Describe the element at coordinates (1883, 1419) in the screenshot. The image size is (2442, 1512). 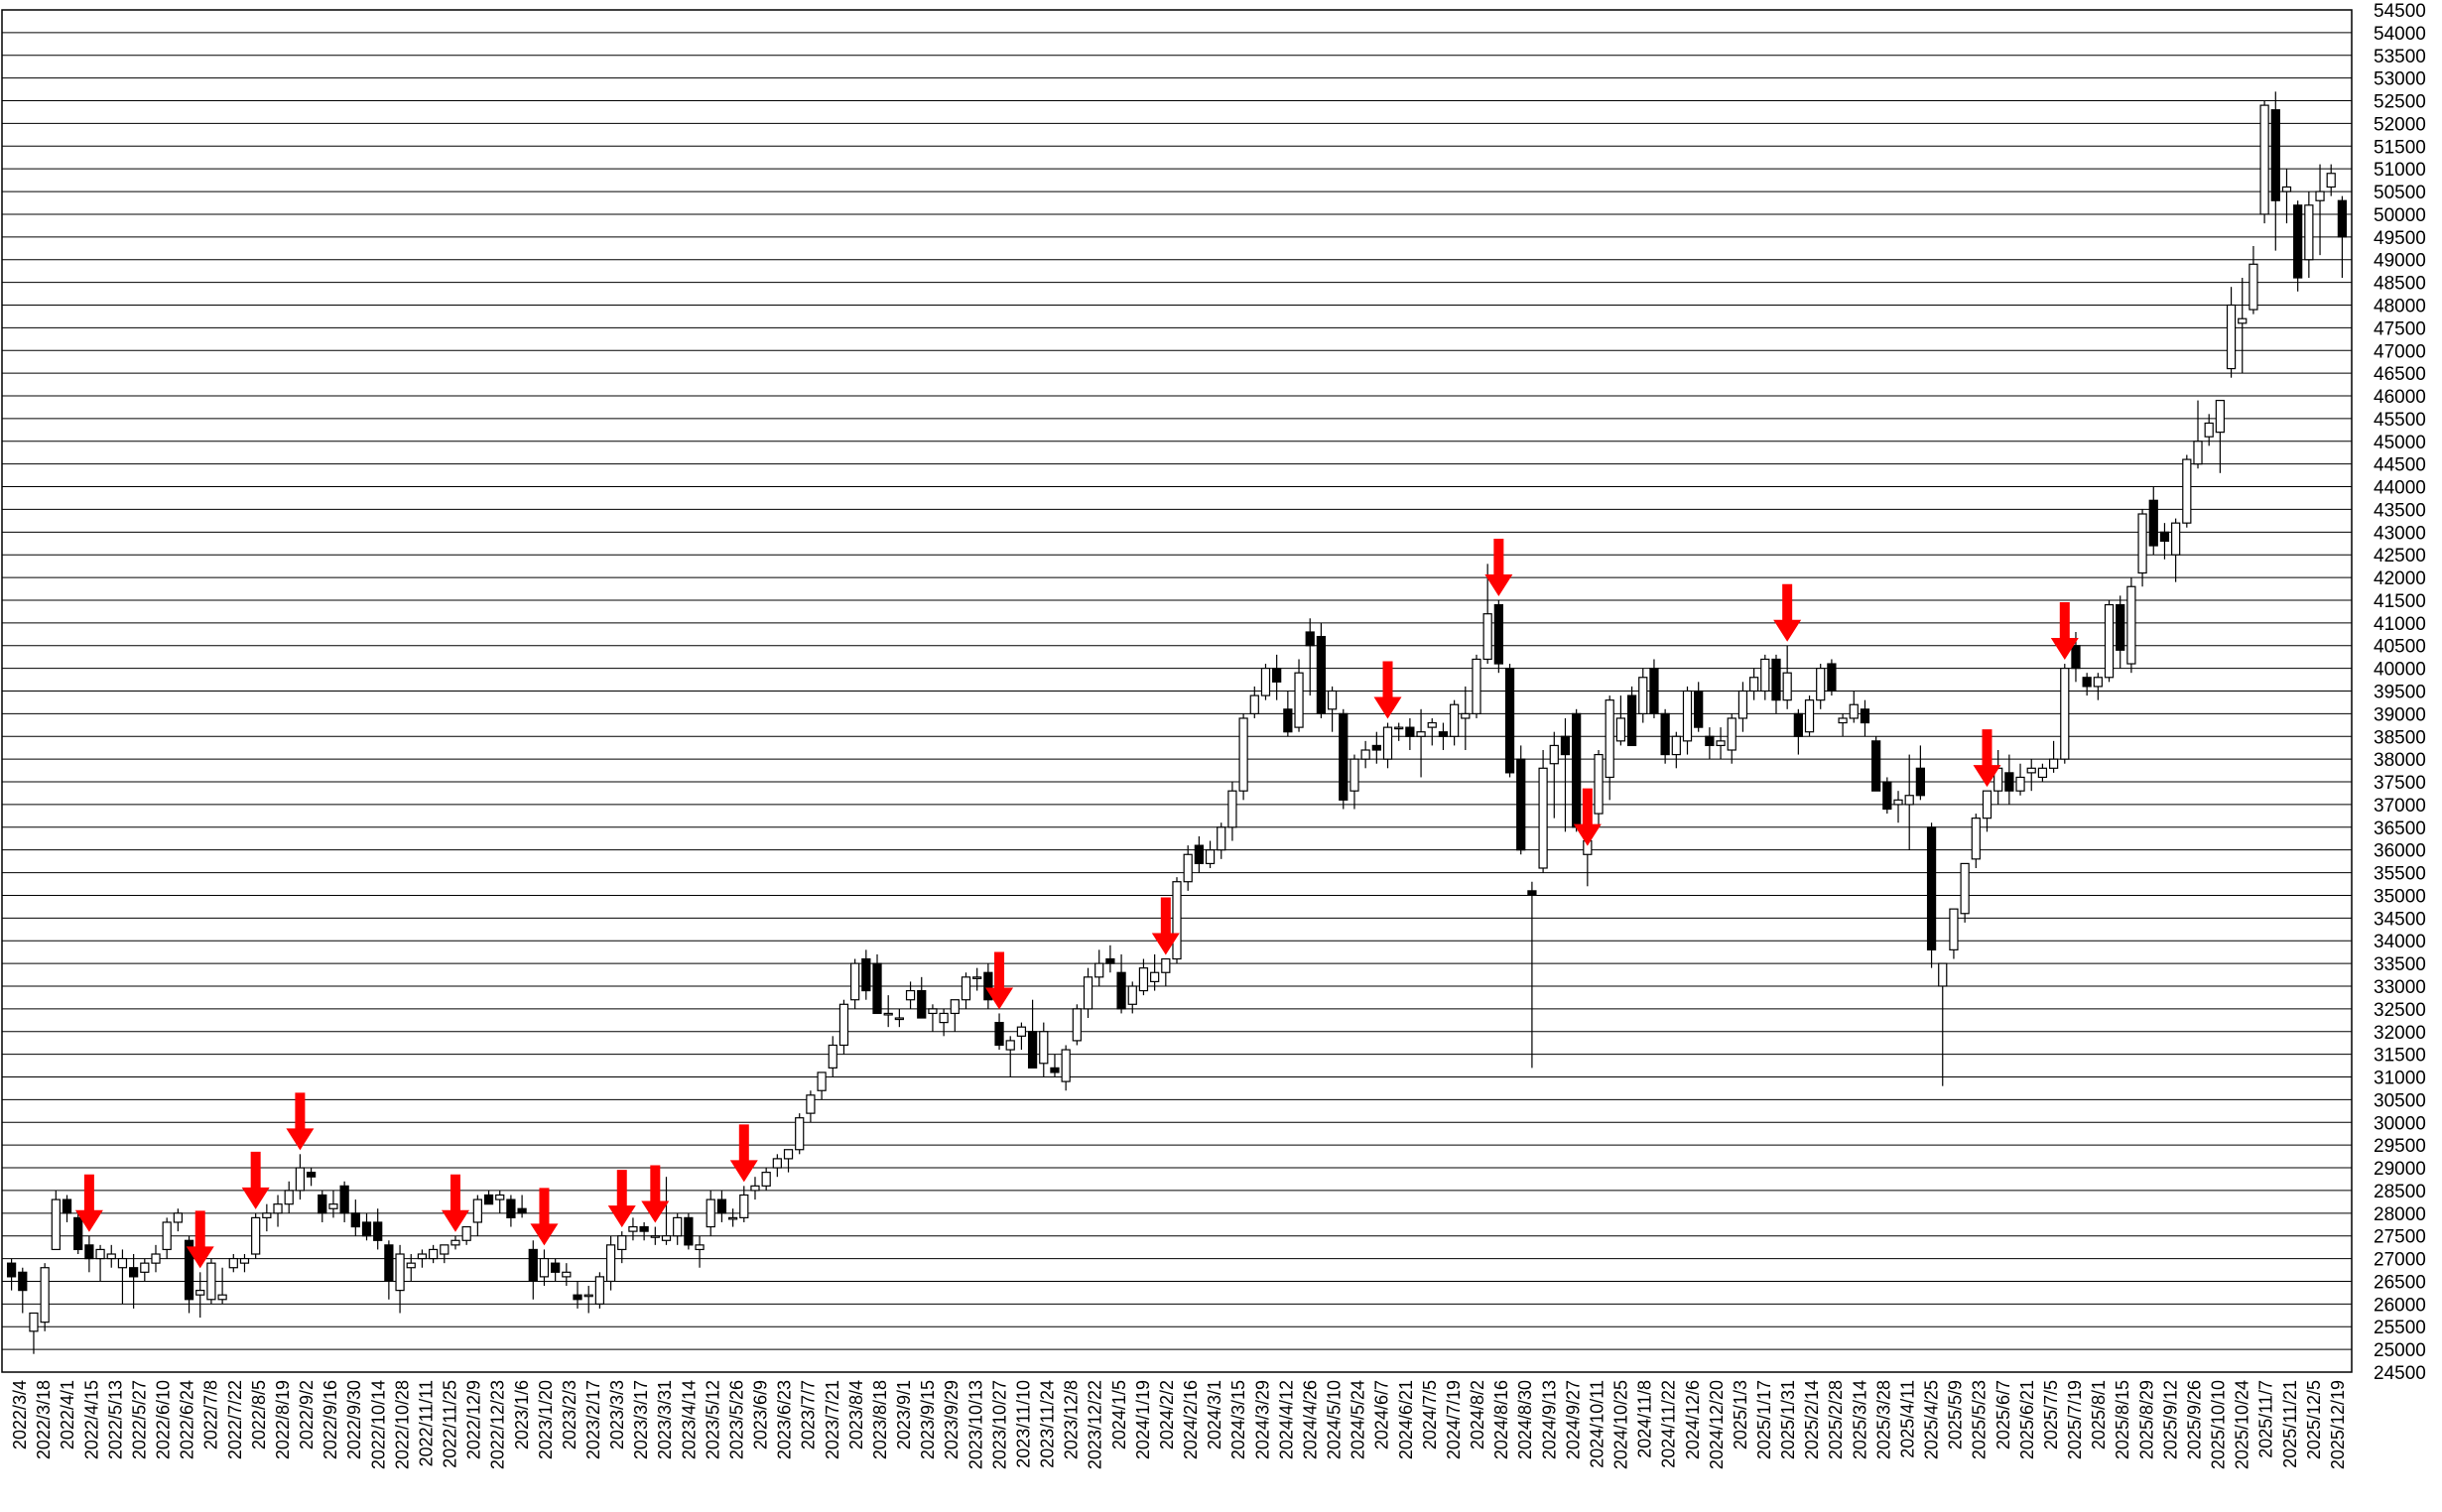
I see `x-tick-label: 2025/3/28` at that location.